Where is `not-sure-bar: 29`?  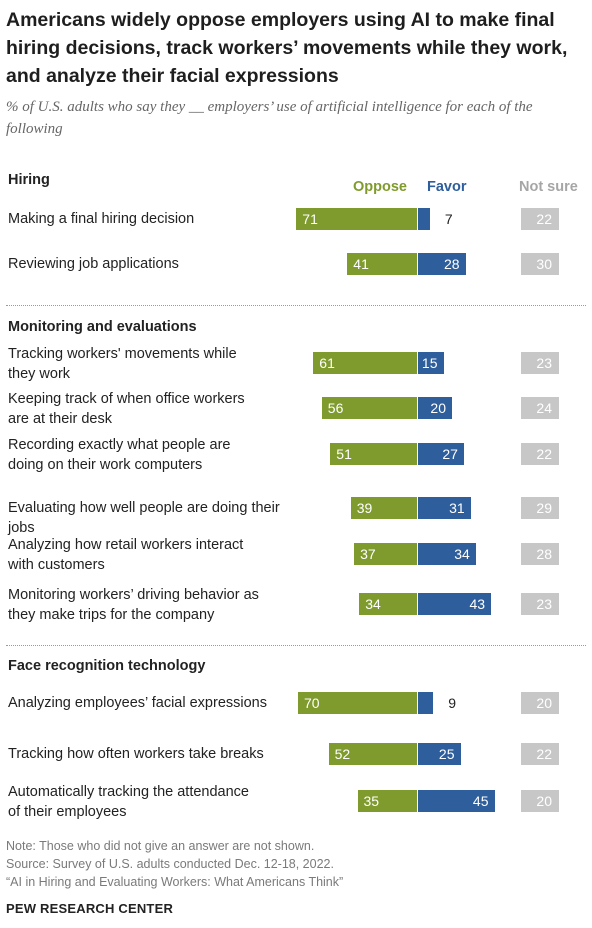 not-sure-bar: 29 is located at coordinates (540, 508).